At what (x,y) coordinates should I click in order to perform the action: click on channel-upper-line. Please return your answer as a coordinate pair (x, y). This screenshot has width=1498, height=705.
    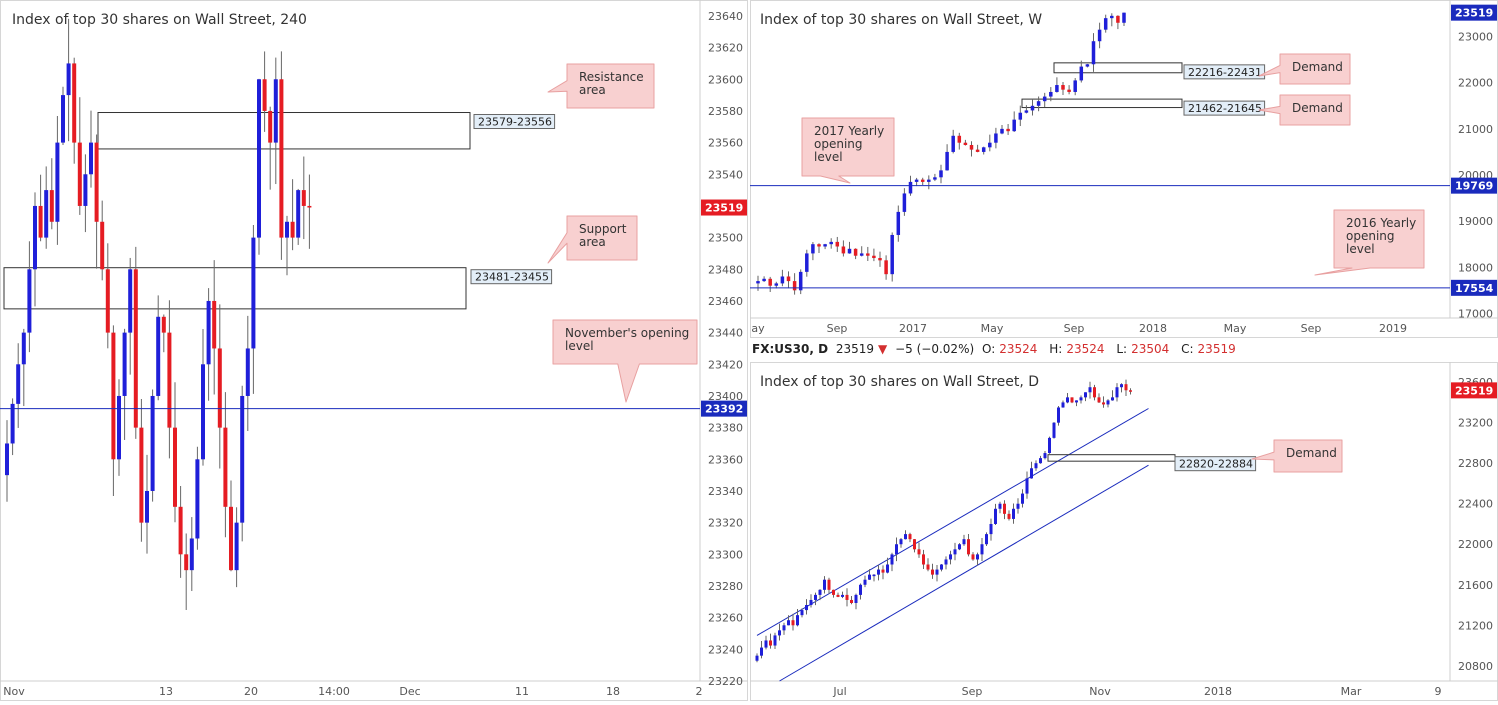
    Looking at the image, I should click on (952, 522).